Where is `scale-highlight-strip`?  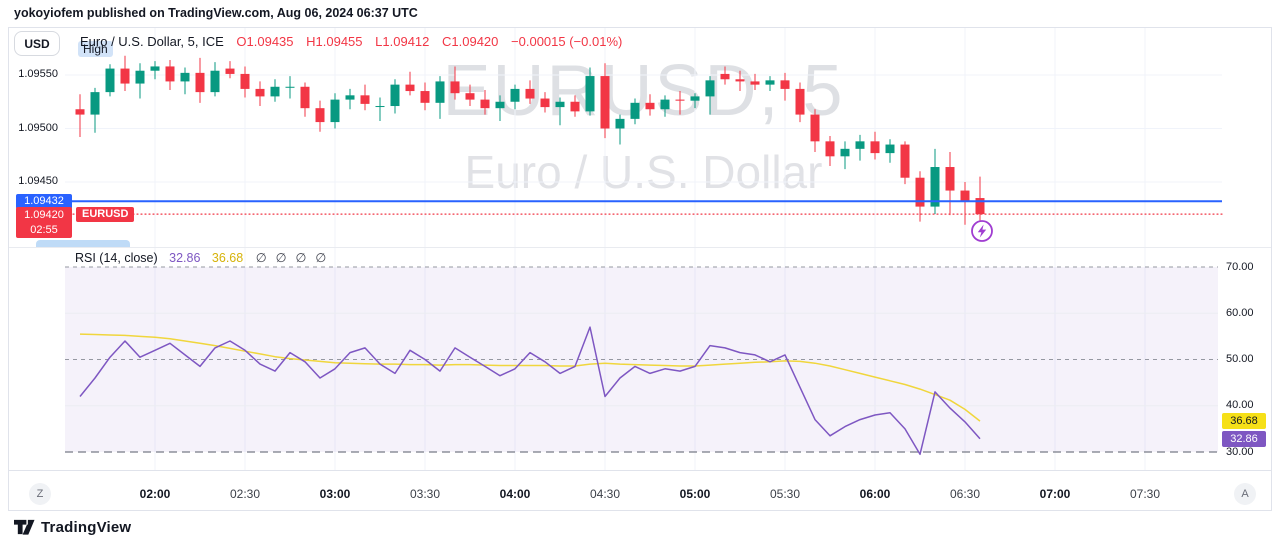
scale-highlight-strip is located at coordinates (83, 243).